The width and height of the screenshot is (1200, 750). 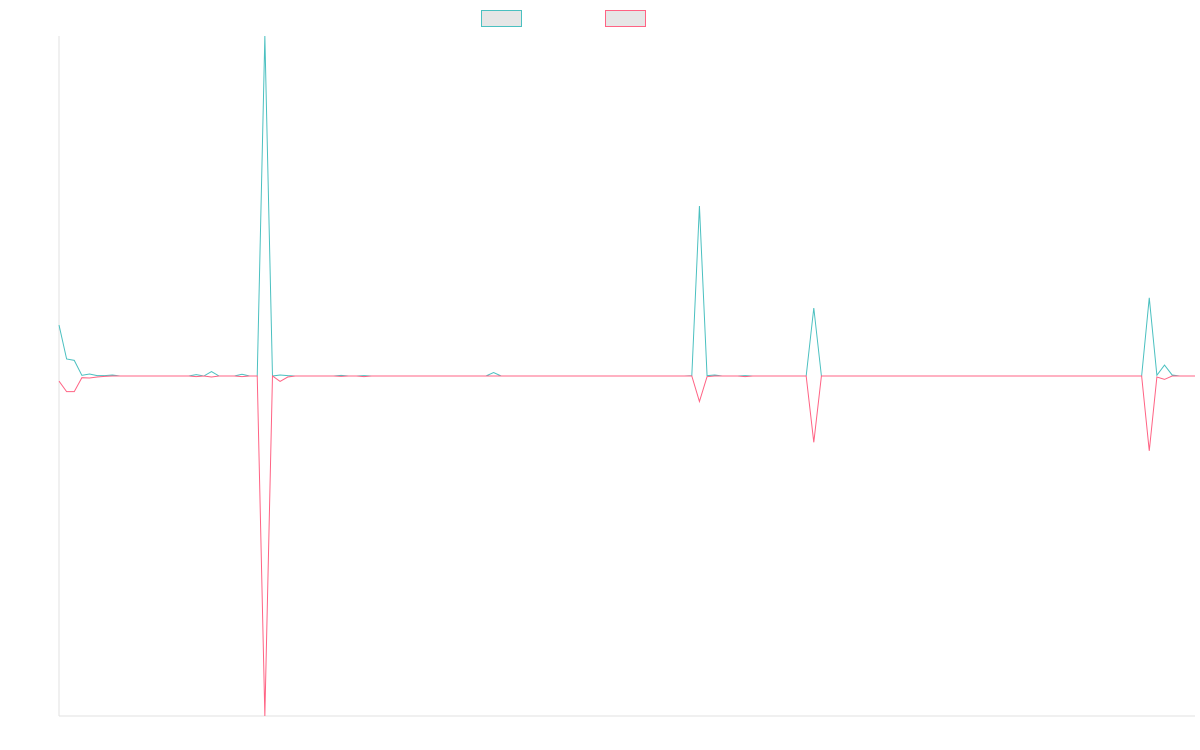 I want to click on legend, so click(x=563, y=18).